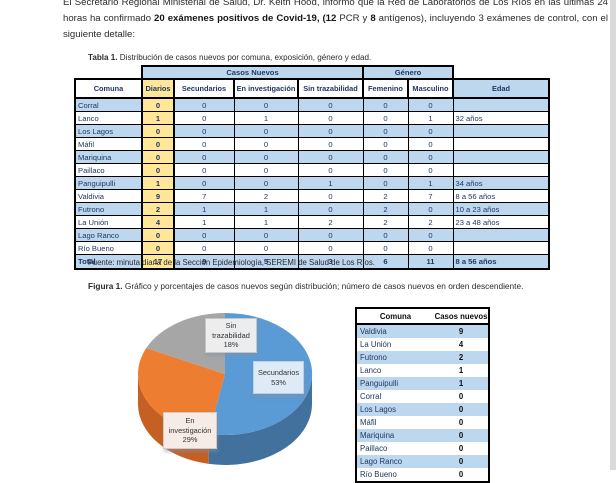 Image resolution: width=616 pixels, height=483 pixels. Describe the element at coordinates (422, 422) in the screenshot. I see `list-item: Máfil 0` at that location.